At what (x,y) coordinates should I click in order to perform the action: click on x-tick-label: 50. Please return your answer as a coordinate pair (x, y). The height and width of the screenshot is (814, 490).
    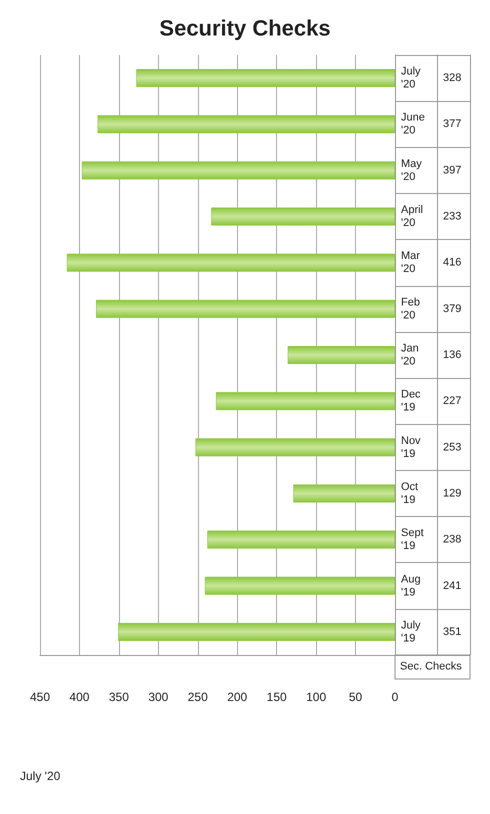
    Looking at the image, I should click on (355, 697).